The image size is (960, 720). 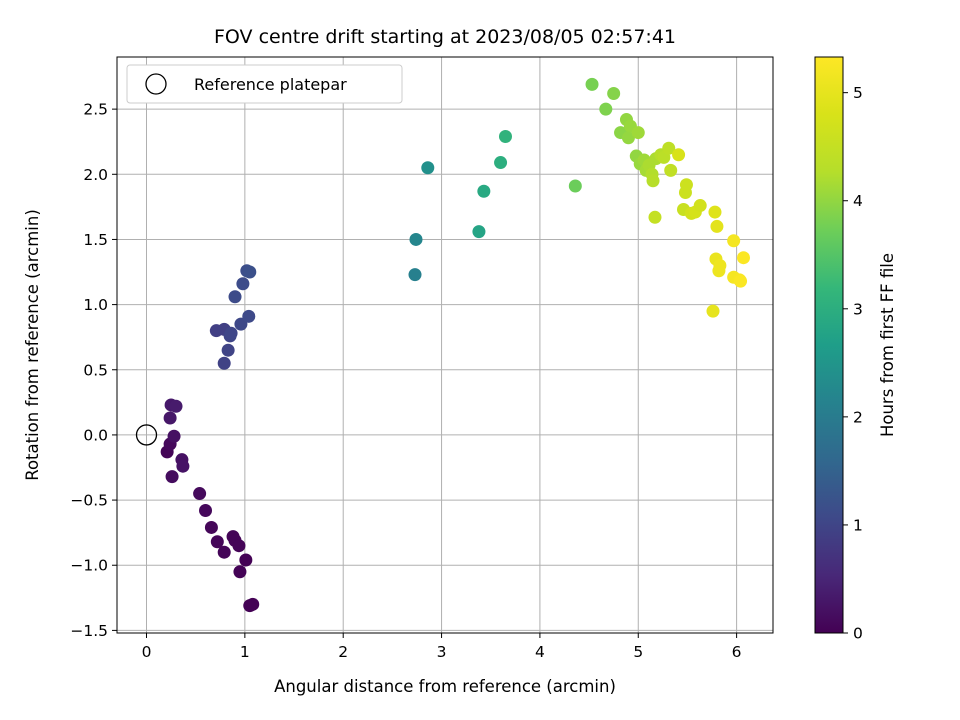 What do you see at coordinates (95, 305) in the screenshot?
I see `y-tick-label: 1.0` at bounding box center [95, 305].